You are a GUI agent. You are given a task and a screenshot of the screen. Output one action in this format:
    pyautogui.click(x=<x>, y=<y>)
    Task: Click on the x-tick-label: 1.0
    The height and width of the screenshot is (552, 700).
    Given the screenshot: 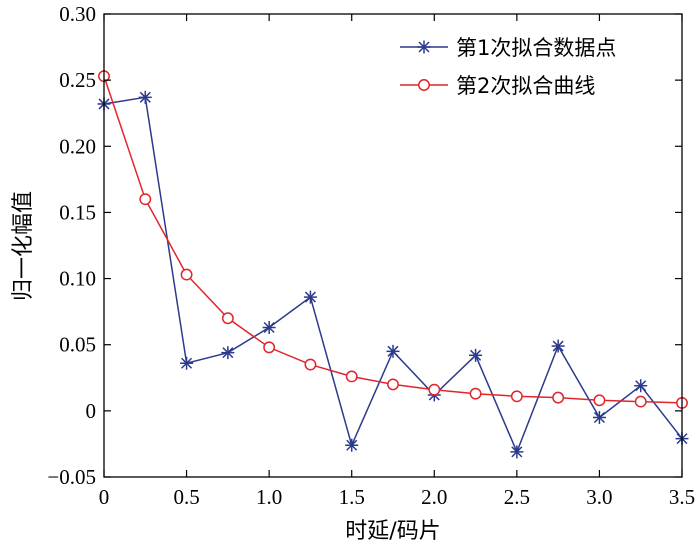 What is the action you would take?
    pyautogui.click(x=269, y=497)
    